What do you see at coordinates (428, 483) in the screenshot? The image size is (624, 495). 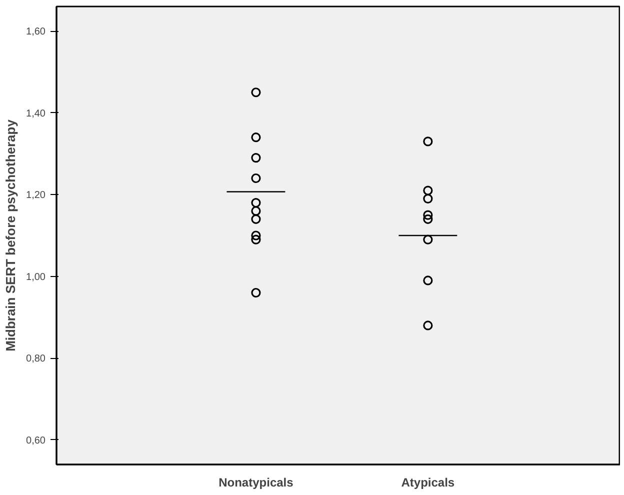 I see `x-tick-label: Atypicals` at bounding box center [428, 483].